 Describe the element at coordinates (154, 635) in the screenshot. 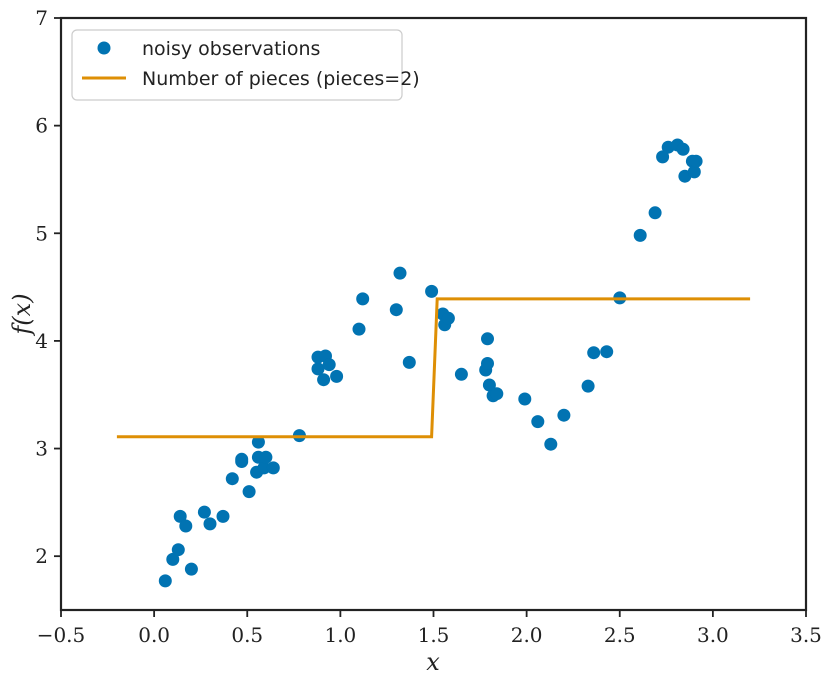

I see `x-tick-label: 0.0` at that location.